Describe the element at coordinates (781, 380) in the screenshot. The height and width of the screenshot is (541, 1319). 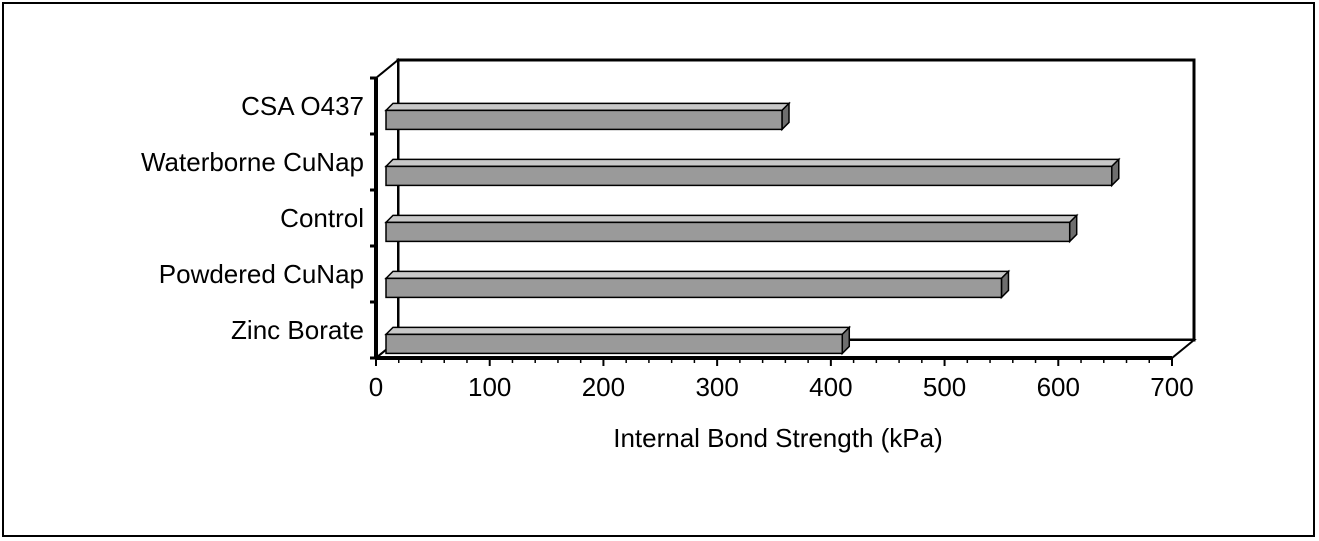
I see `x-axis-ticks: 0 100 200 300 400 500 600 700` at that location.